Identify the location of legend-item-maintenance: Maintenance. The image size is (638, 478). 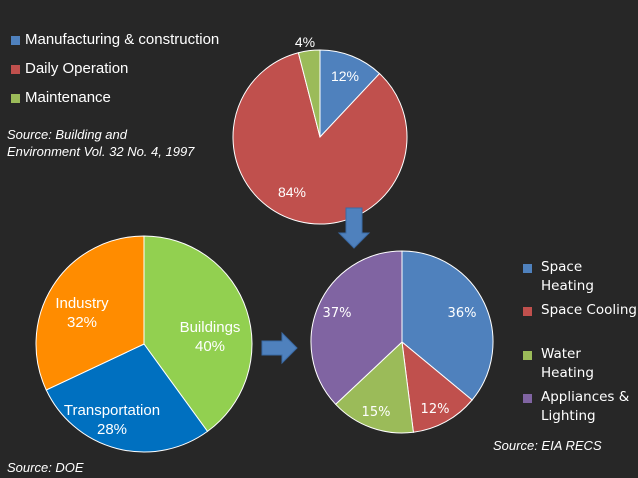
(61, 97).